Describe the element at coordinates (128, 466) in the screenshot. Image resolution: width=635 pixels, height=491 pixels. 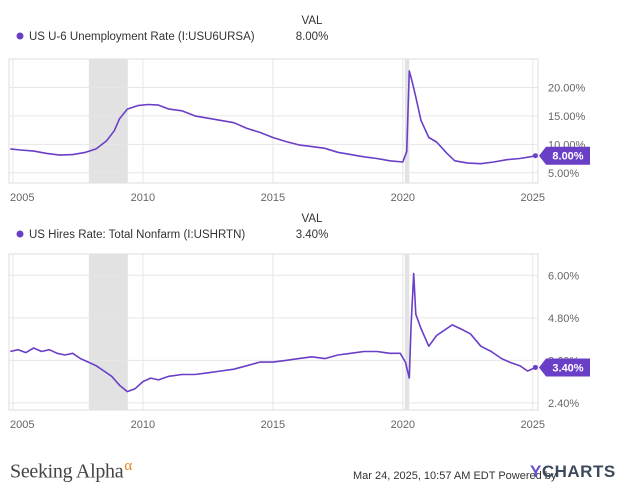
I see `alpha-mark: α` at that location.